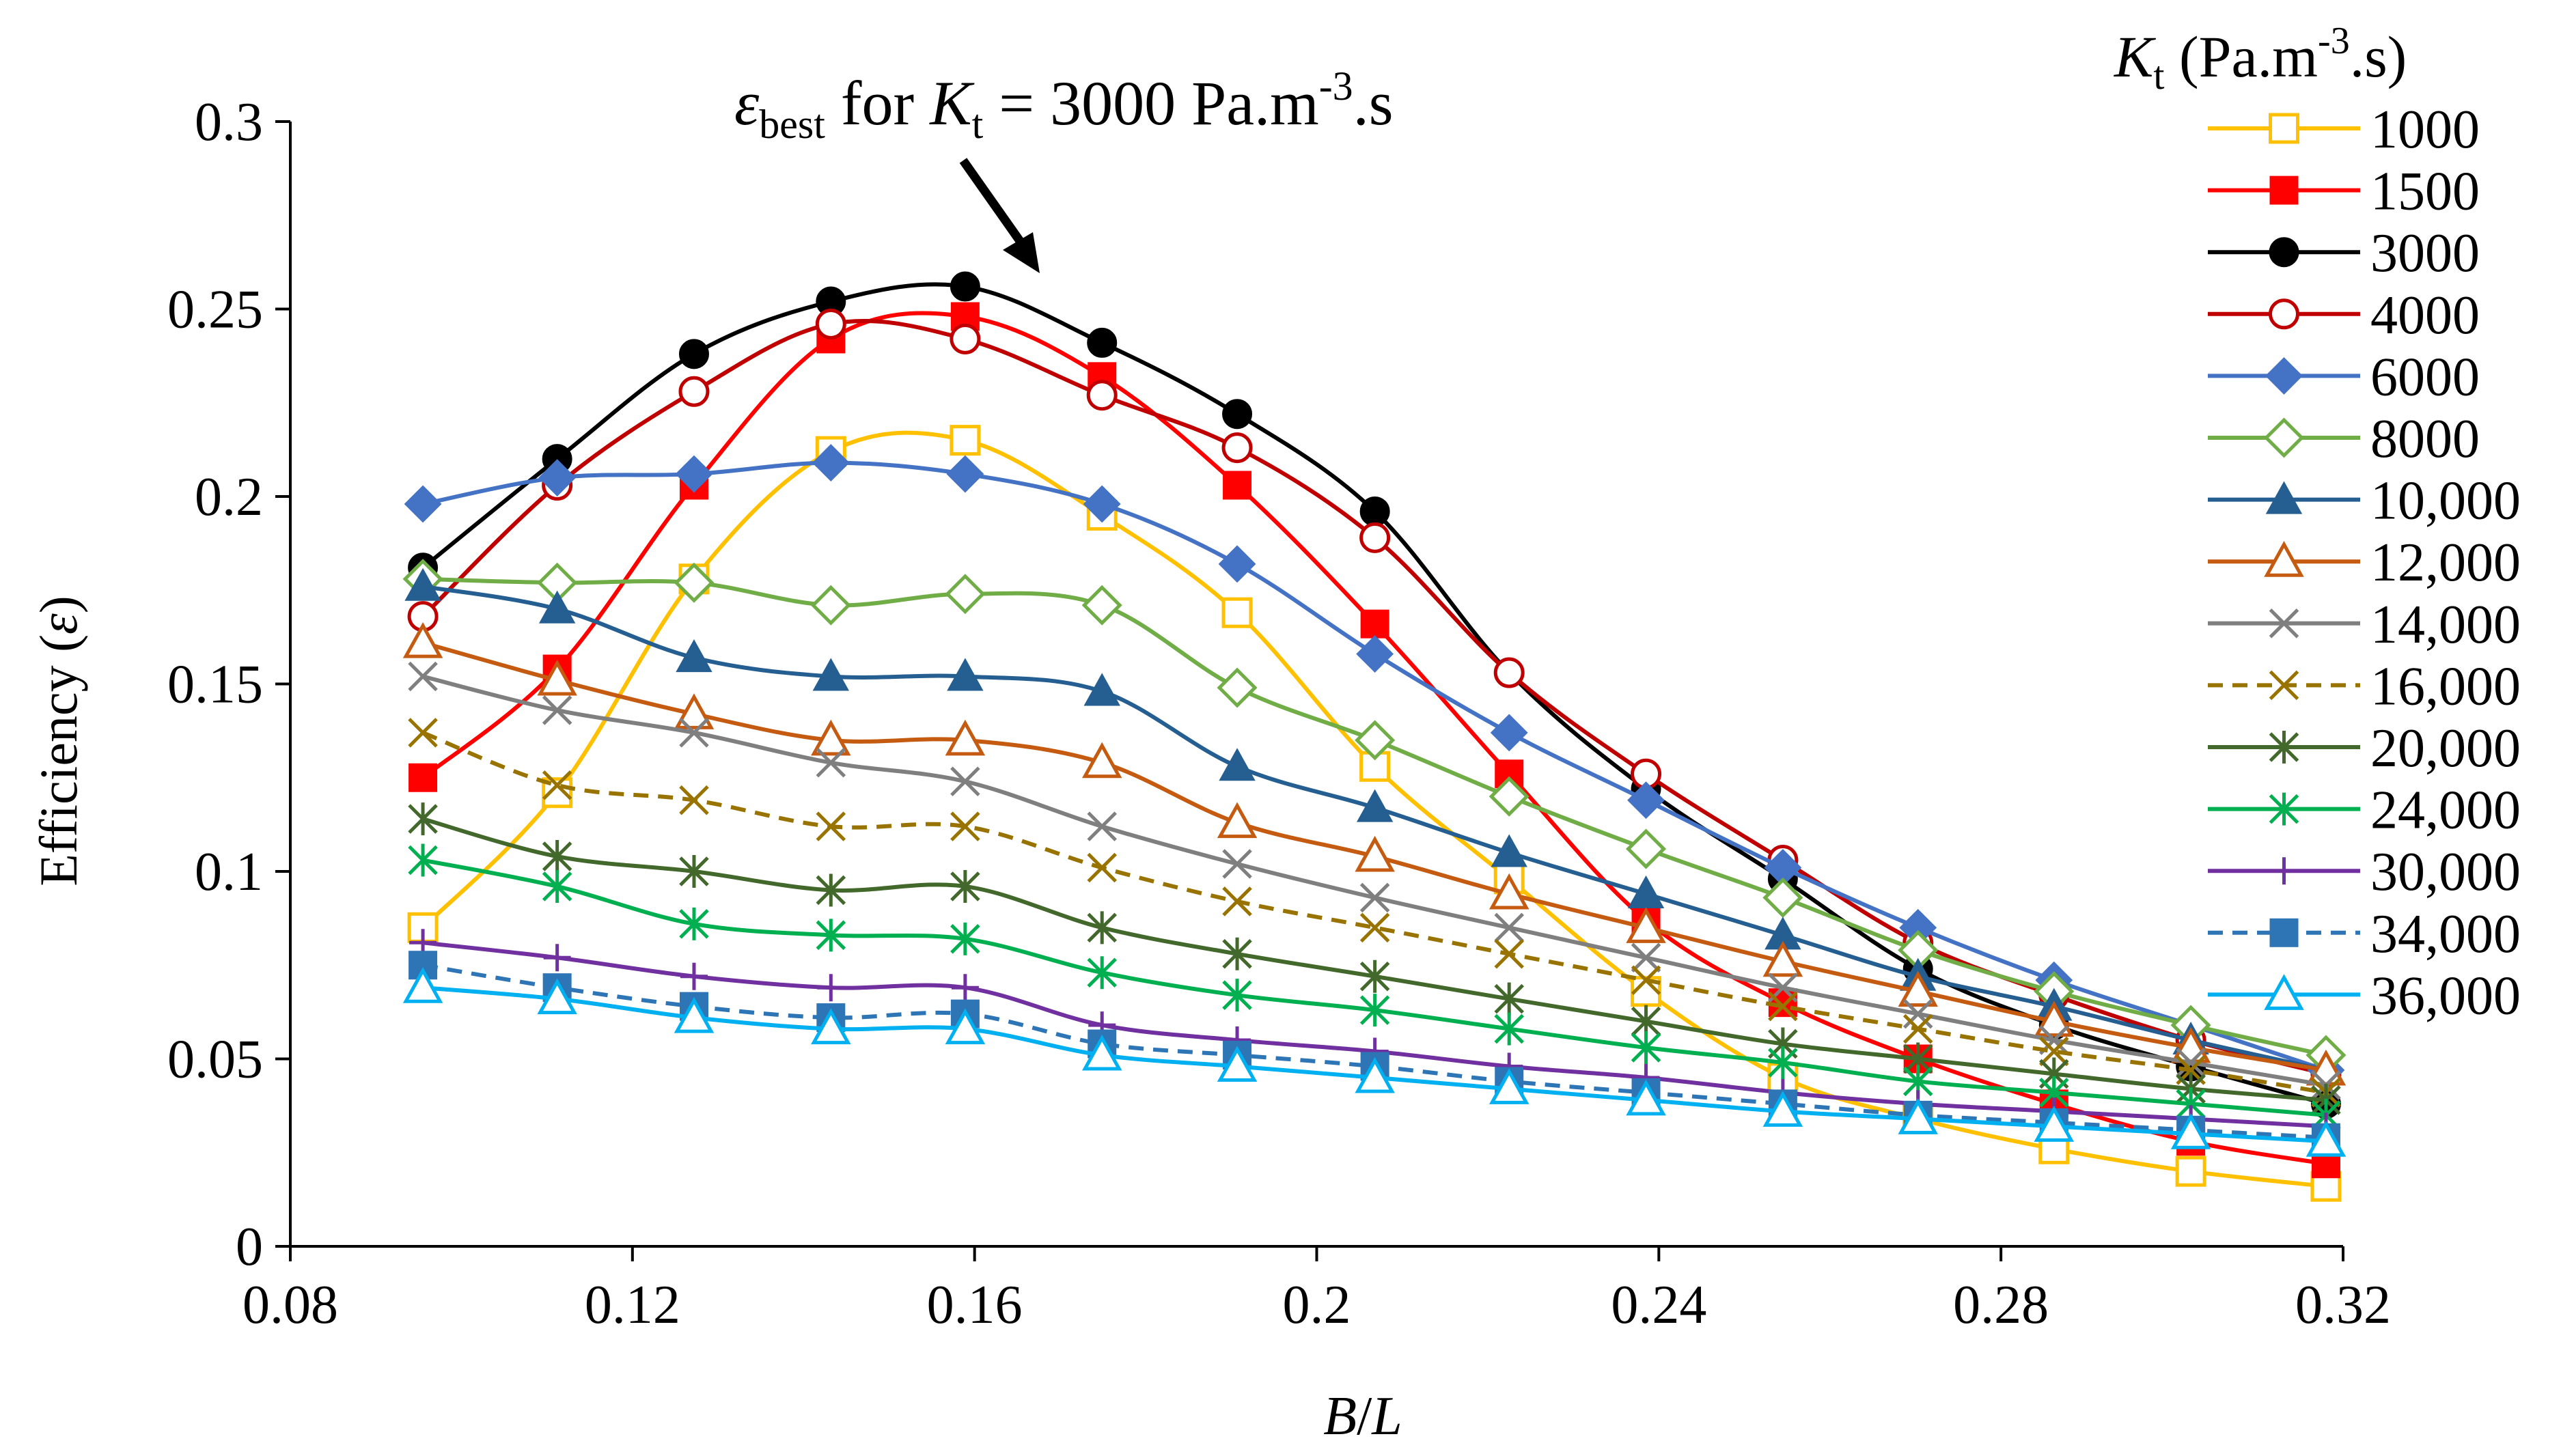  What do you see at coordinates (952, 103) in the screenshot?
I see `annotation-k: K` at bounding box center [952, 103].